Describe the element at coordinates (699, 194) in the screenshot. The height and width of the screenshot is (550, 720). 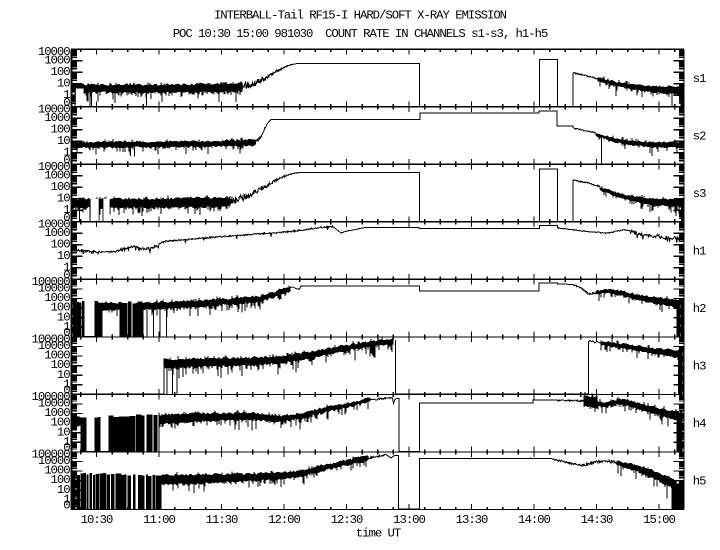
I see `svg-text: s3` at that location.